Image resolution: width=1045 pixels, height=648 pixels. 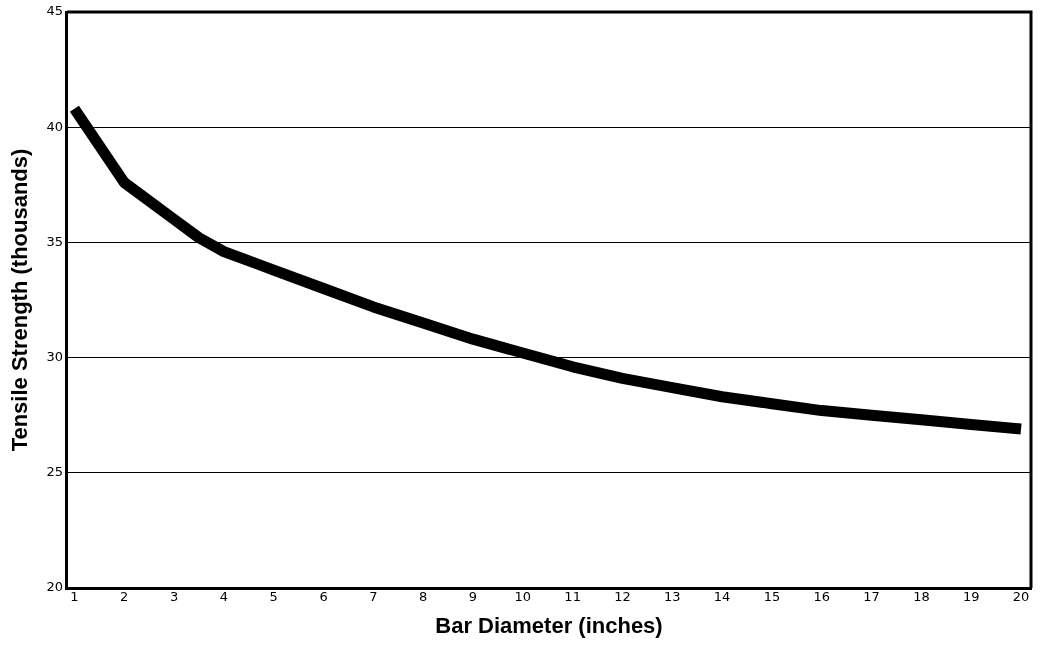 What do you see at coordinates (672, 597) in the screenshot?
I see `x-tick-label: 13` at bounding box center [672, 597].